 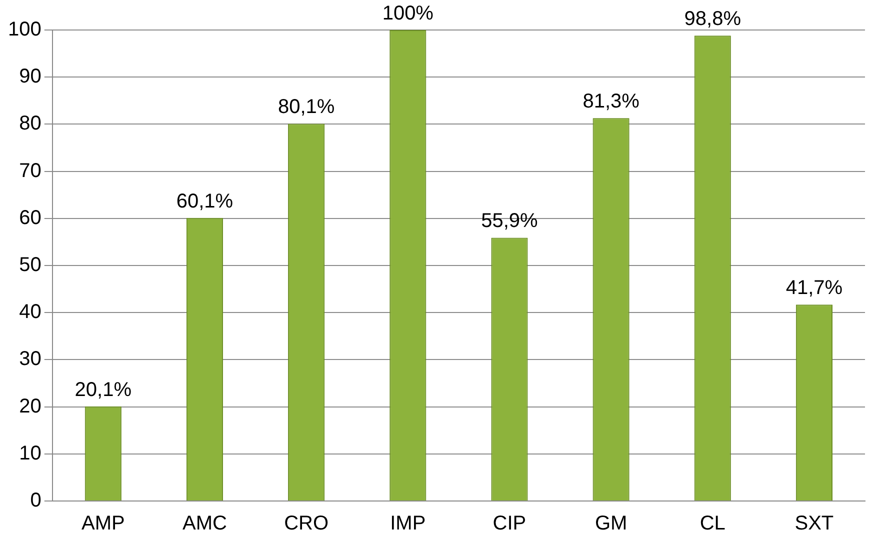 I want to click on y-tick-label: 100, so click(x=25, y=29).